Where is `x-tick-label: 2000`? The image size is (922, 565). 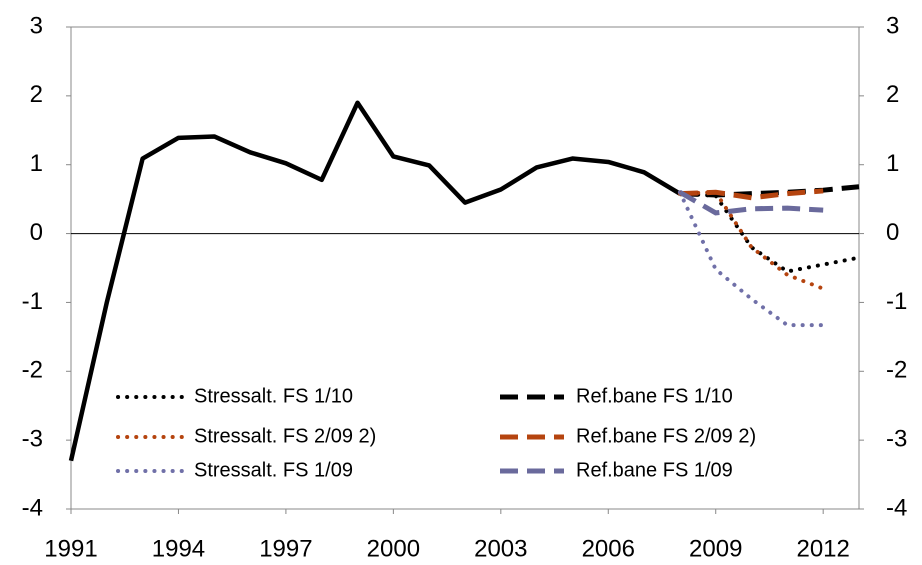
x-tick-label: 2000 is located at coordinates (393, 548).